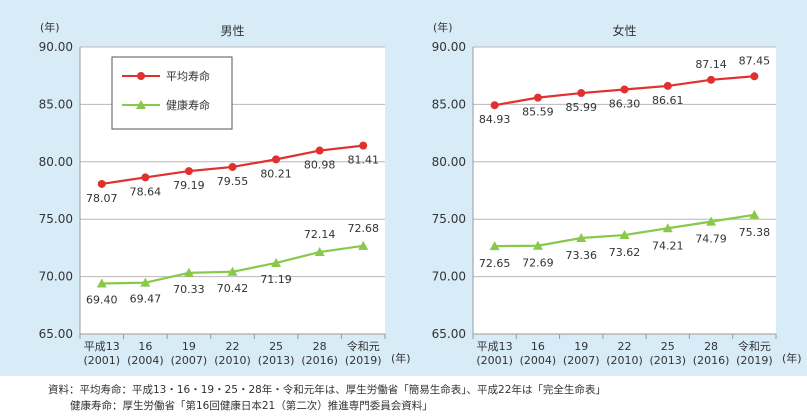 The image size is (807, 419). I want to click on data-label: 71.19, so click(276, 279).